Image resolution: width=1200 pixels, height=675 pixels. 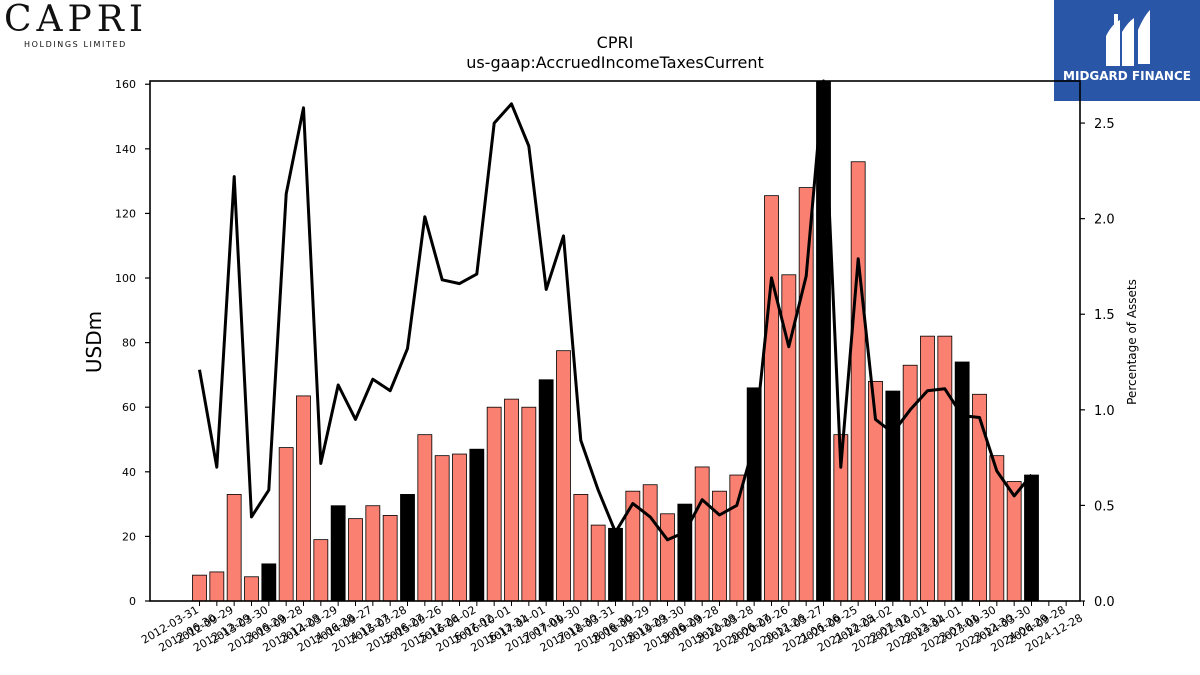 I want to click on y-tick-label: 120, so click(x=125, y=213).